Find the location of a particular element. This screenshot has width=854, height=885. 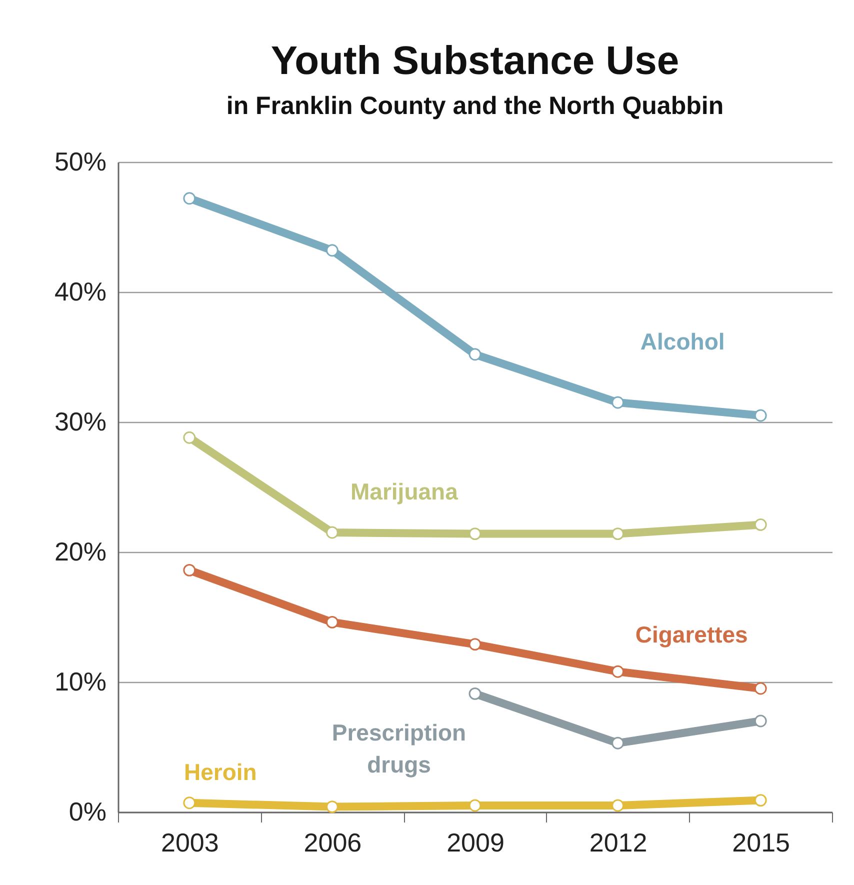

x-tick-label: 2003 is located at coordinates (189, 843).